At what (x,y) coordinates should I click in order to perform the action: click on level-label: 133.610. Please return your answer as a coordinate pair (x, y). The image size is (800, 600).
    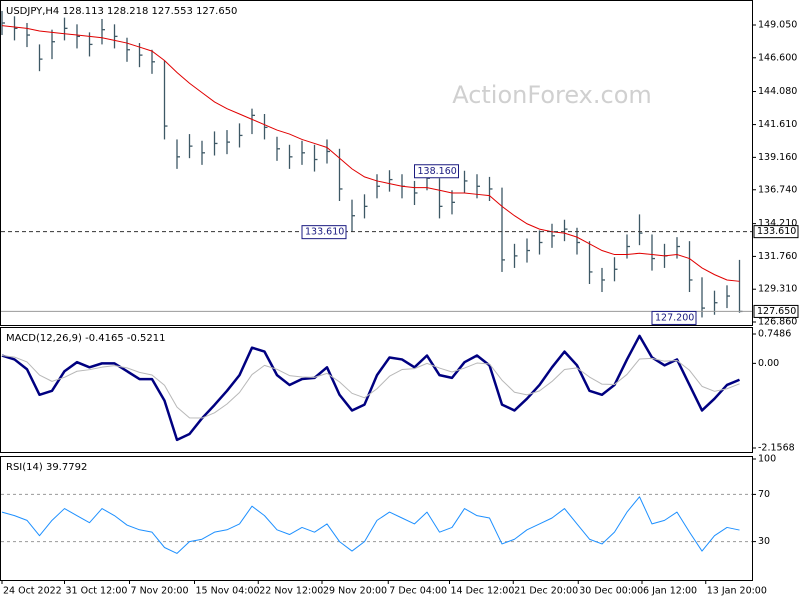
    Looking at the image, I should click on (776, 231).